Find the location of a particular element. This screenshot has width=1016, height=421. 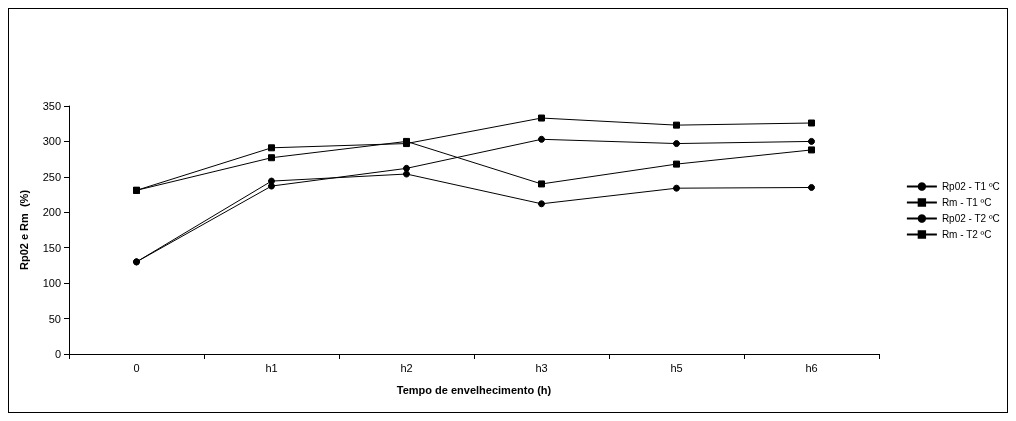

x-tick-label: h6 is located at coordinates (811, 367).